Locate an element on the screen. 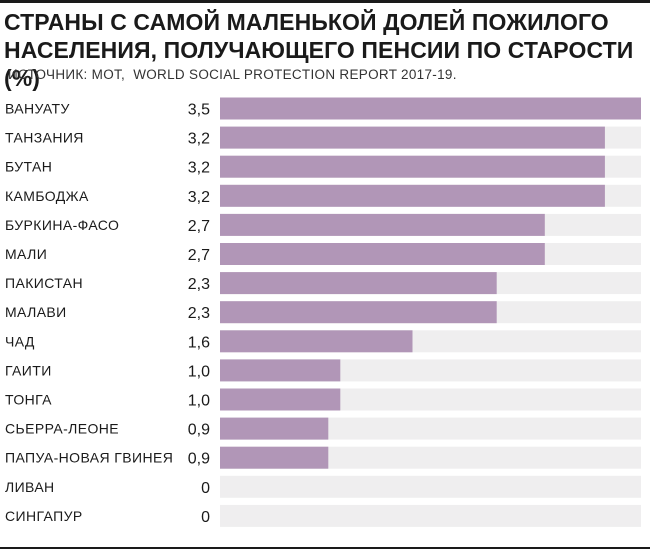 This screenshot has height=554, width=650. category-label: КАМБОДЖА is located at coordinates (47, 196).